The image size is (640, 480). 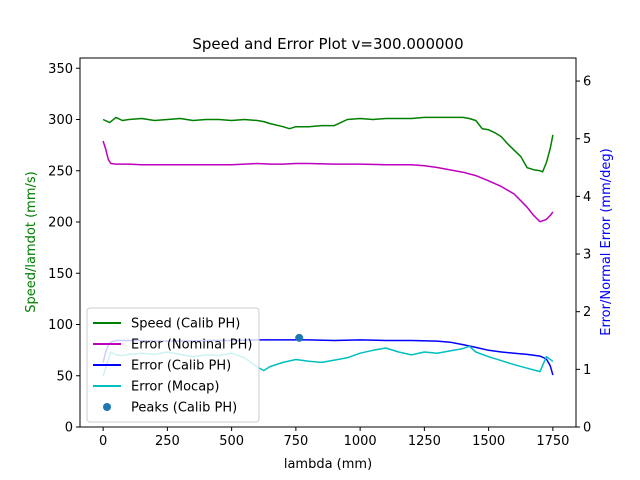 I want to click on x-tick-label: 1500, so click(x=488, y=441).